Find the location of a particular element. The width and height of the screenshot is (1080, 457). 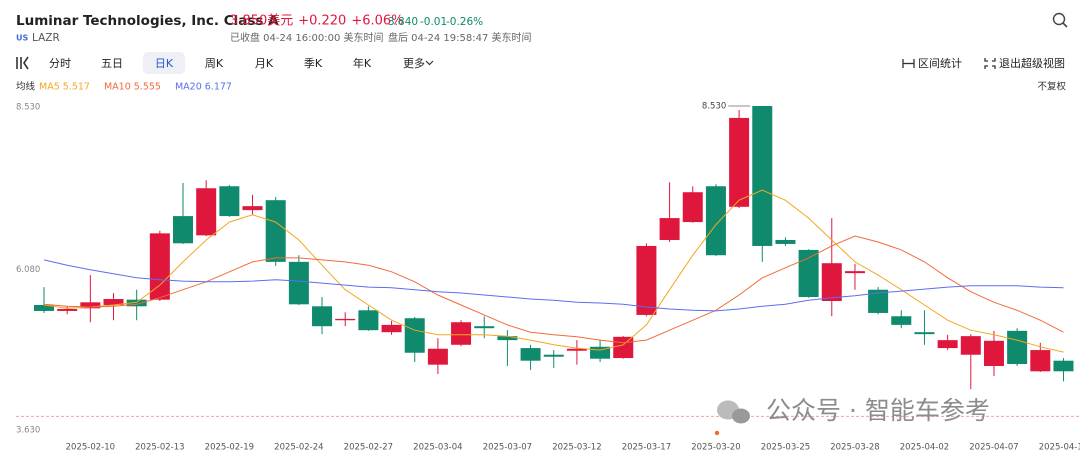

legend-name: MA20 is located at coordinates (188, 87).